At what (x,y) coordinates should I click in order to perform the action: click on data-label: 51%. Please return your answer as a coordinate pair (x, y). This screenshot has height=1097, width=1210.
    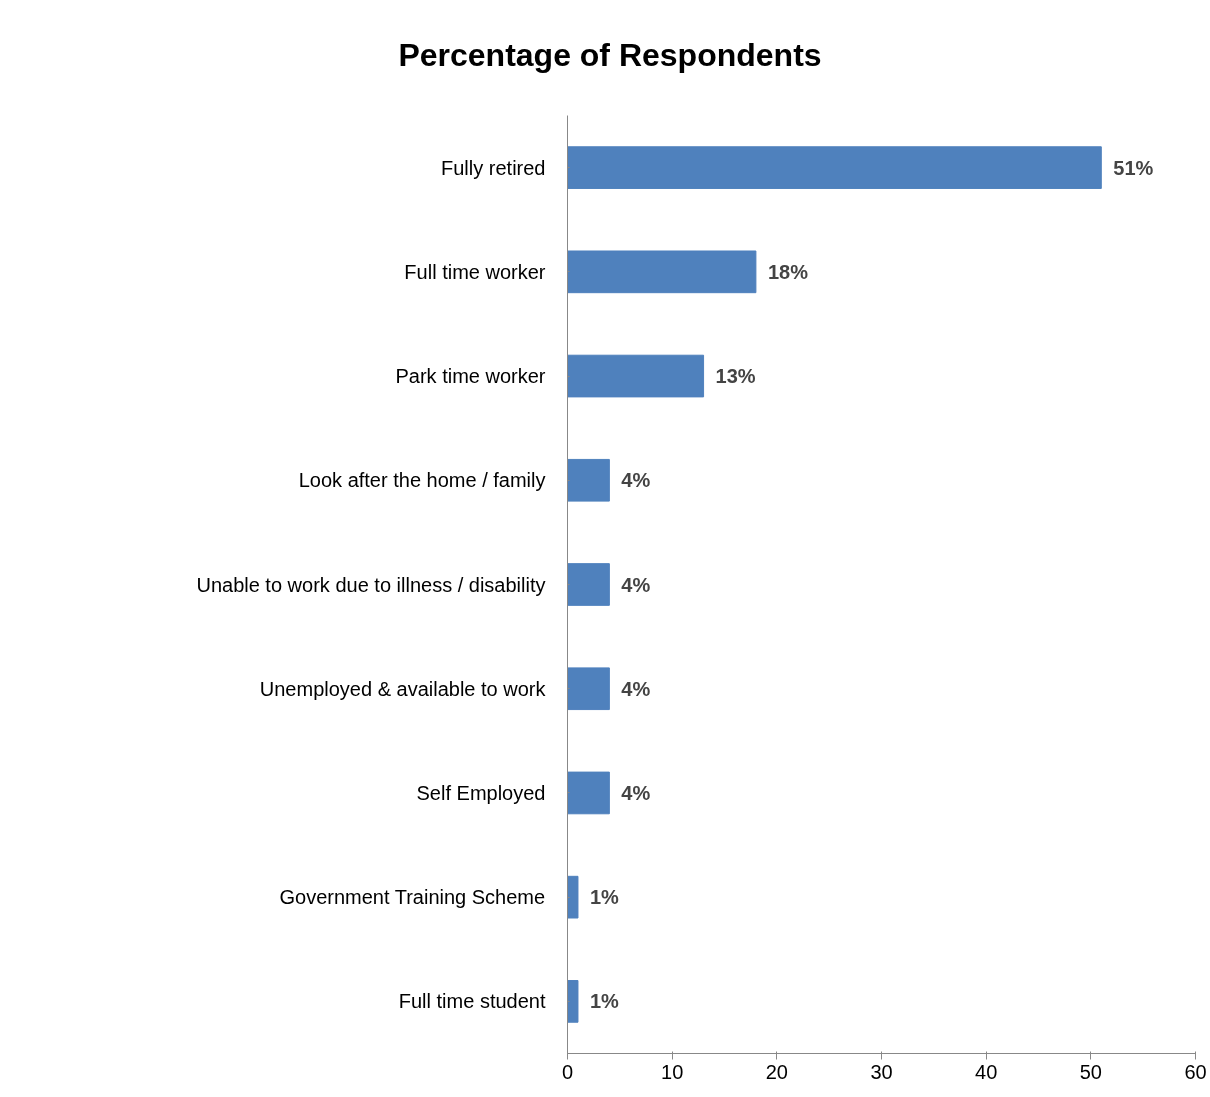
    Looking at the image, I should click on (1133, 167).